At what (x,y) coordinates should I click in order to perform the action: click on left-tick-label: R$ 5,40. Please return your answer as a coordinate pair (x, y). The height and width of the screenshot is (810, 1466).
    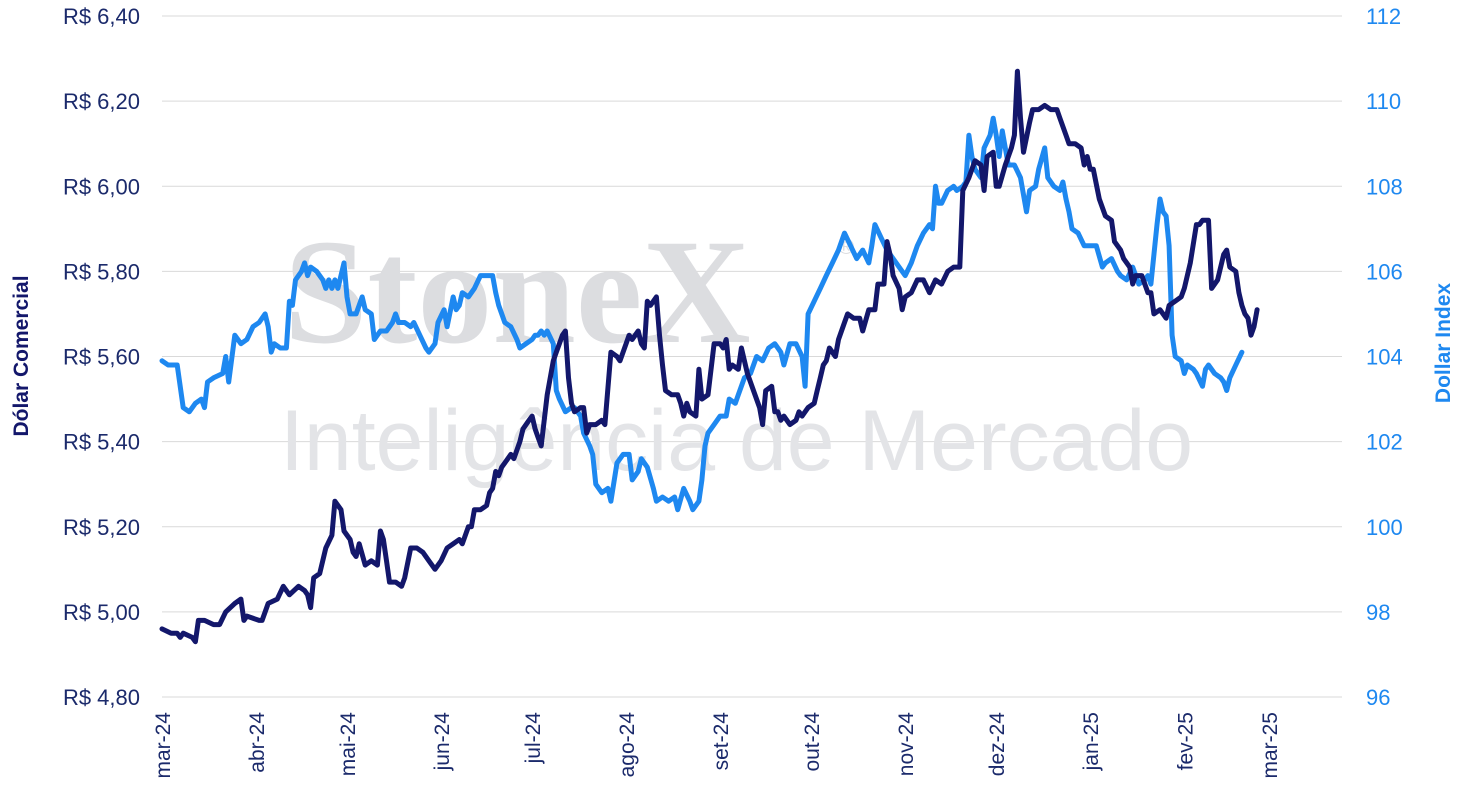
    Looking at the image, I should click on (101, 442).